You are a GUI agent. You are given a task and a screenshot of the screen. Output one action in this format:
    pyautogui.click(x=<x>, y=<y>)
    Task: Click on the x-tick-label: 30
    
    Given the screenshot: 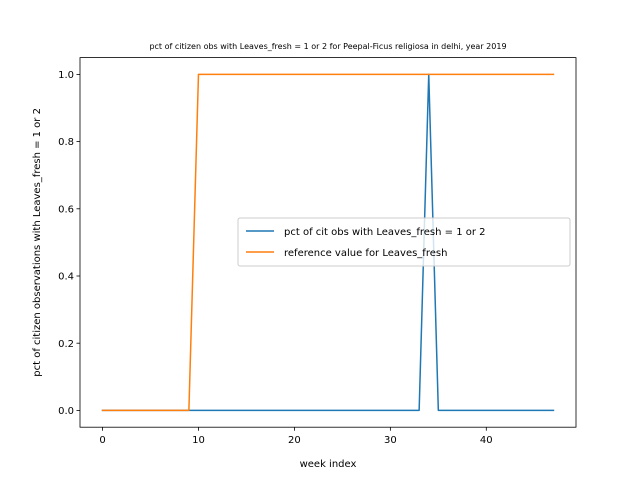 What is the action you would take?
    pyautogui.click(x=390, y=440)
    